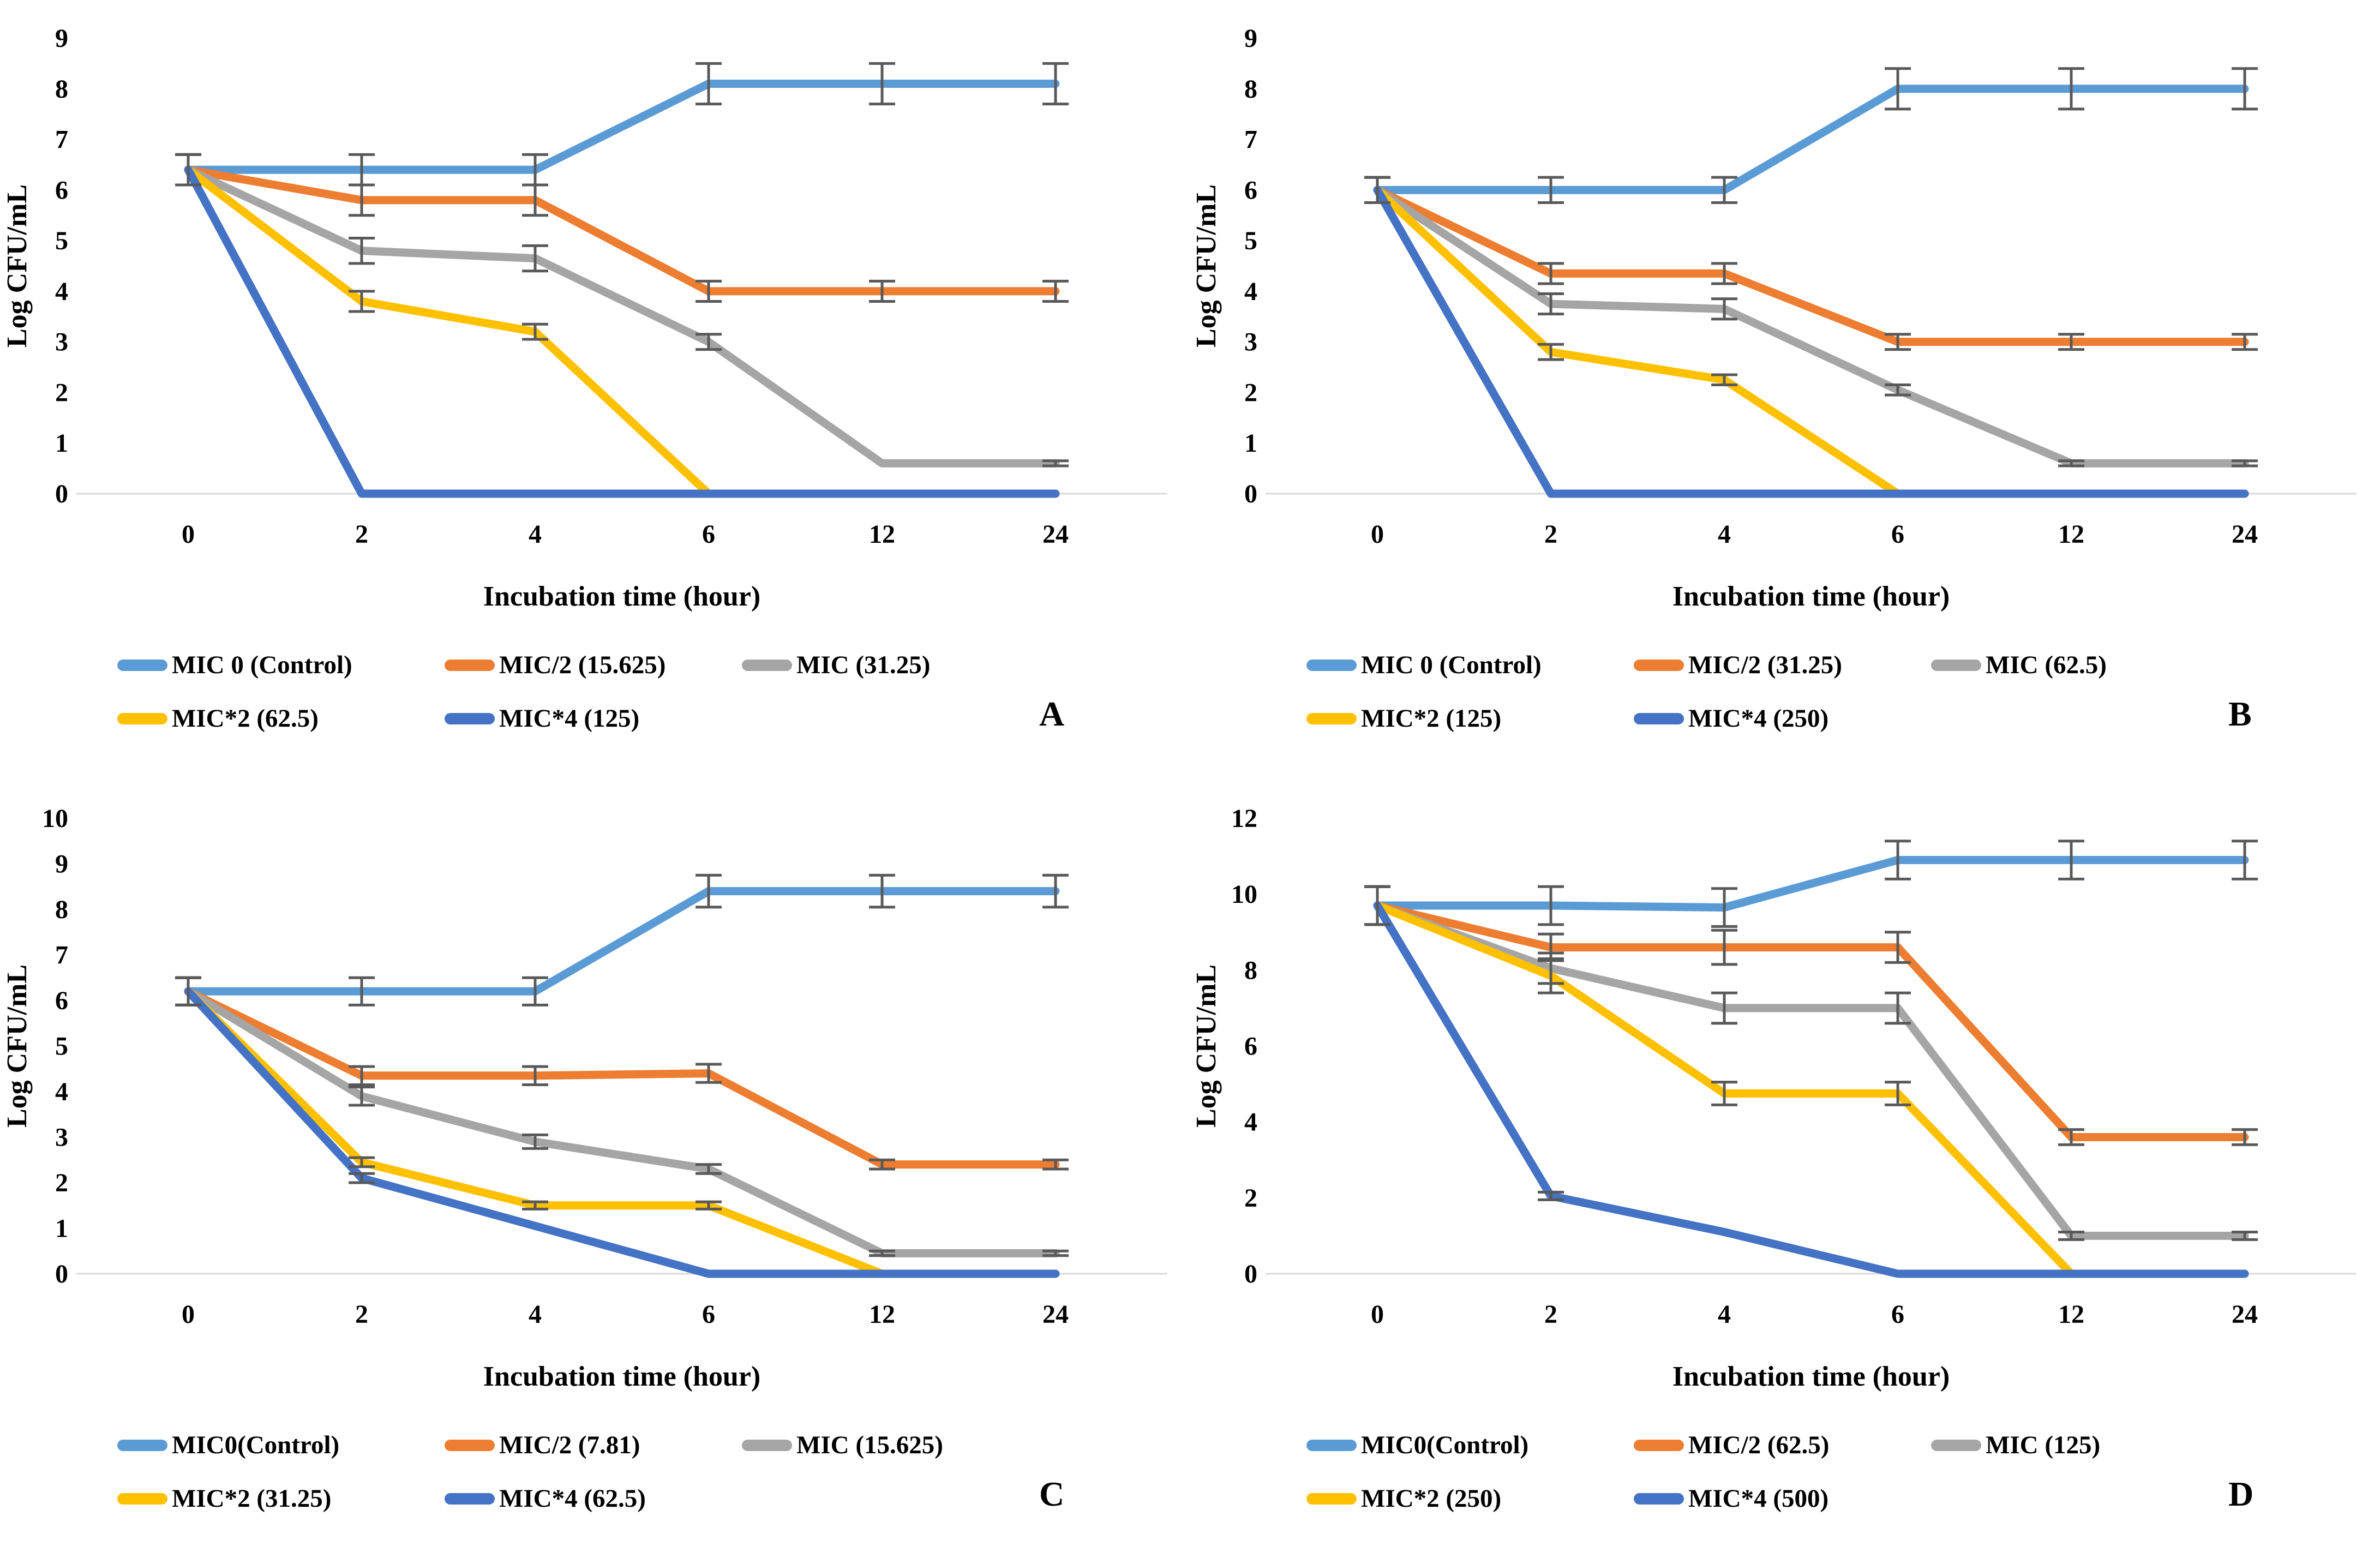 This screenshot has width=2380, height=1558. What do you see at coordinates (2046, 665) in the screenshot?
I see `legend-label: MIC (62.5)` at bounding box center [2046, 665].